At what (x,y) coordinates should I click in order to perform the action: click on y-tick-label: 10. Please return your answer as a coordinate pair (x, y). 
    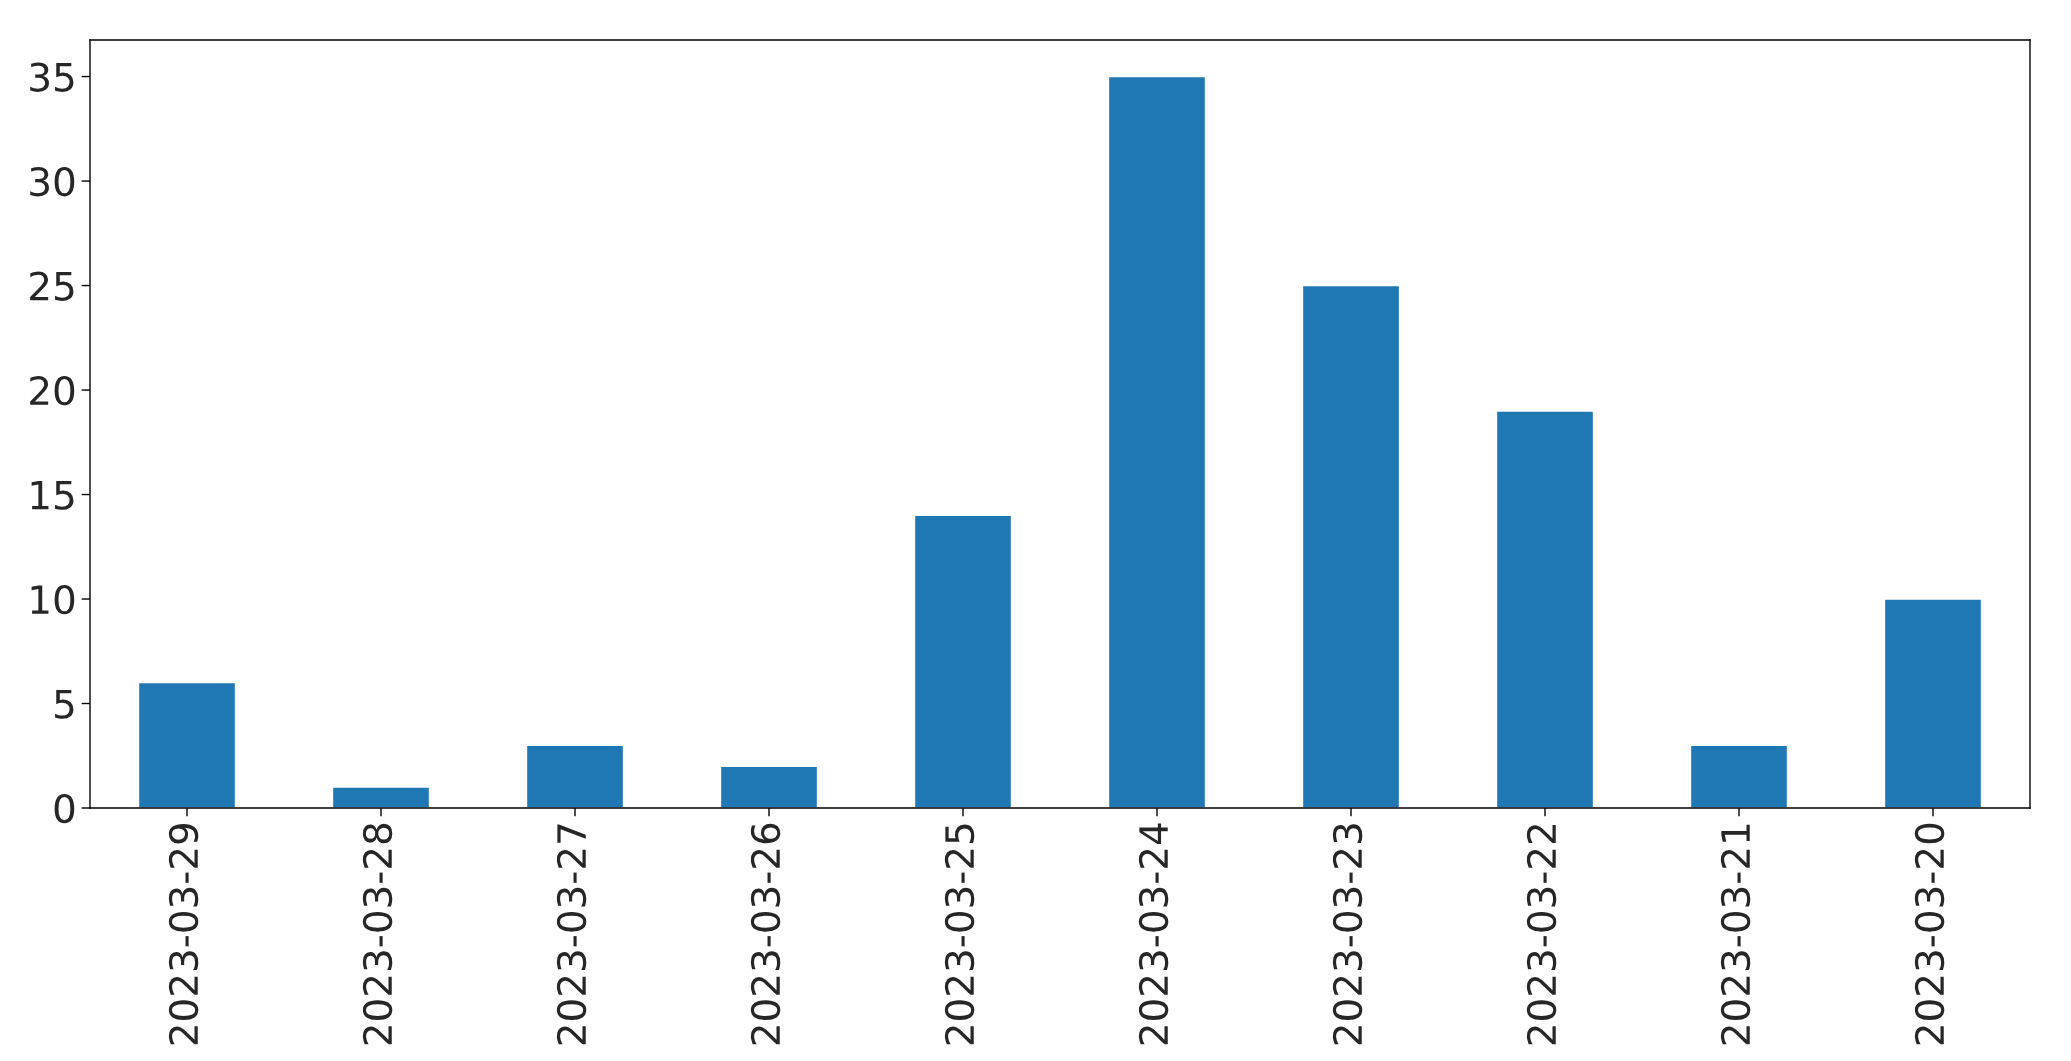
    Looking at the image, I should click on (53, 599).